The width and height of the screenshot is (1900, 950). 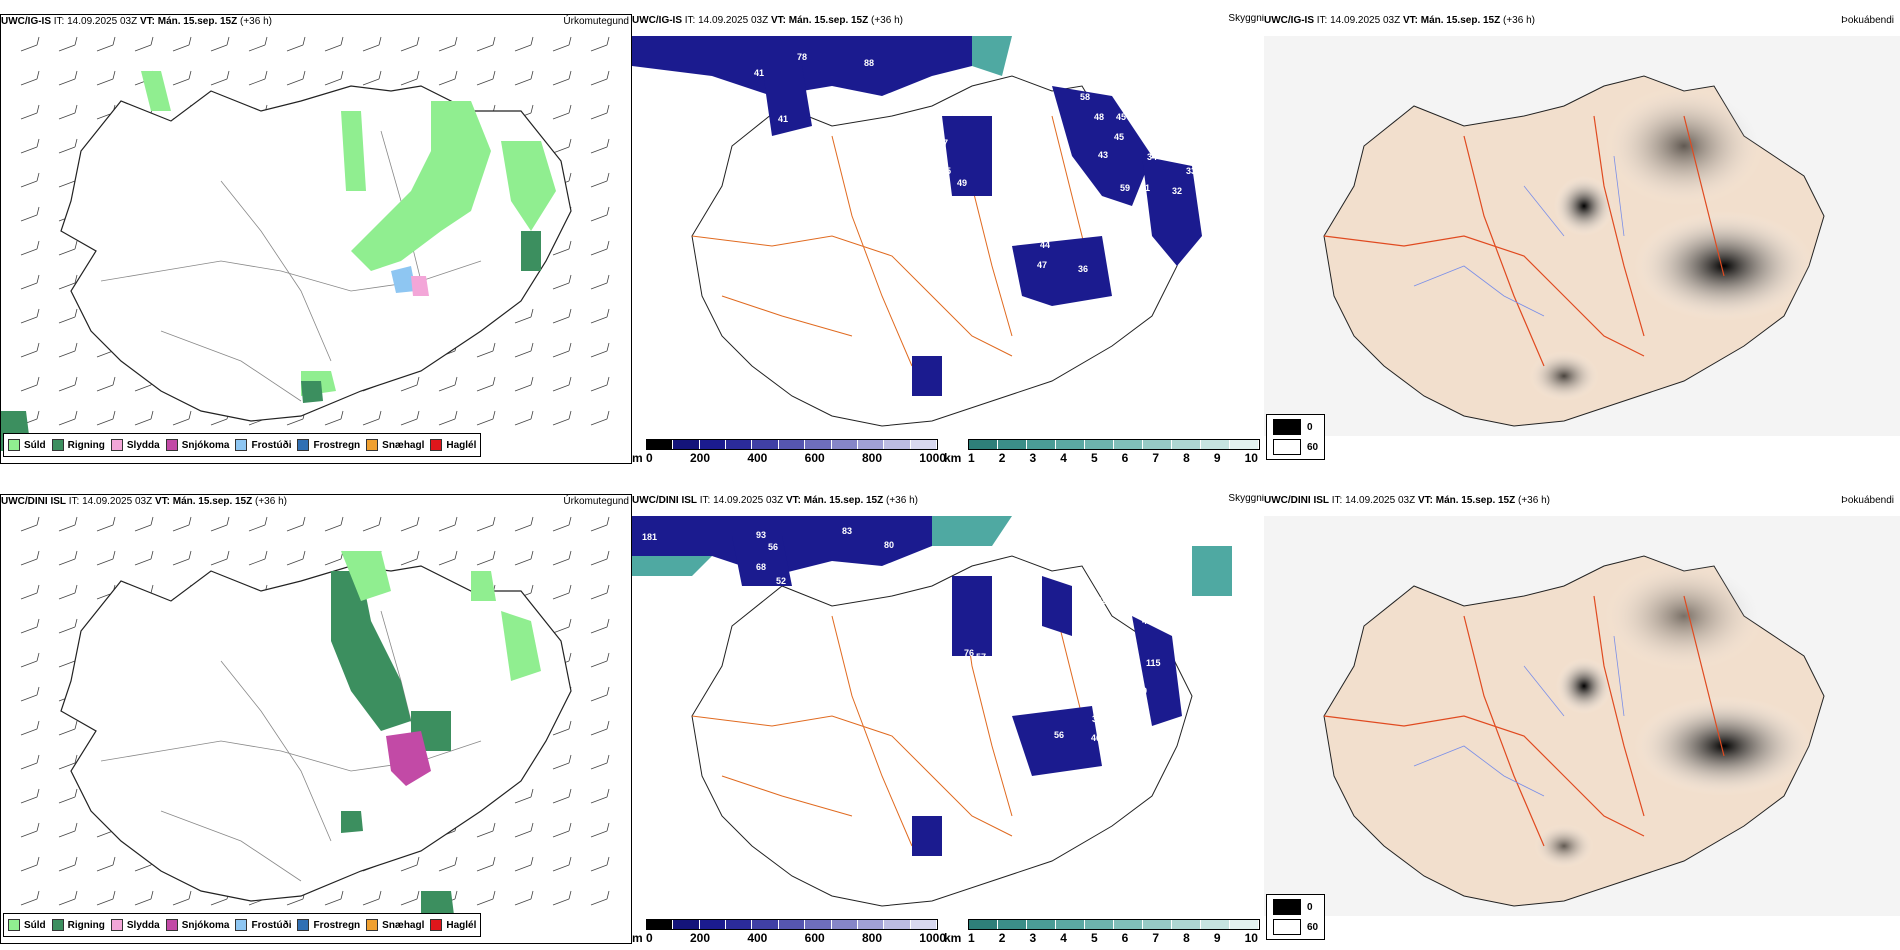 I want to click on visibility-value-label: 46, so click(x=1096, y=738).